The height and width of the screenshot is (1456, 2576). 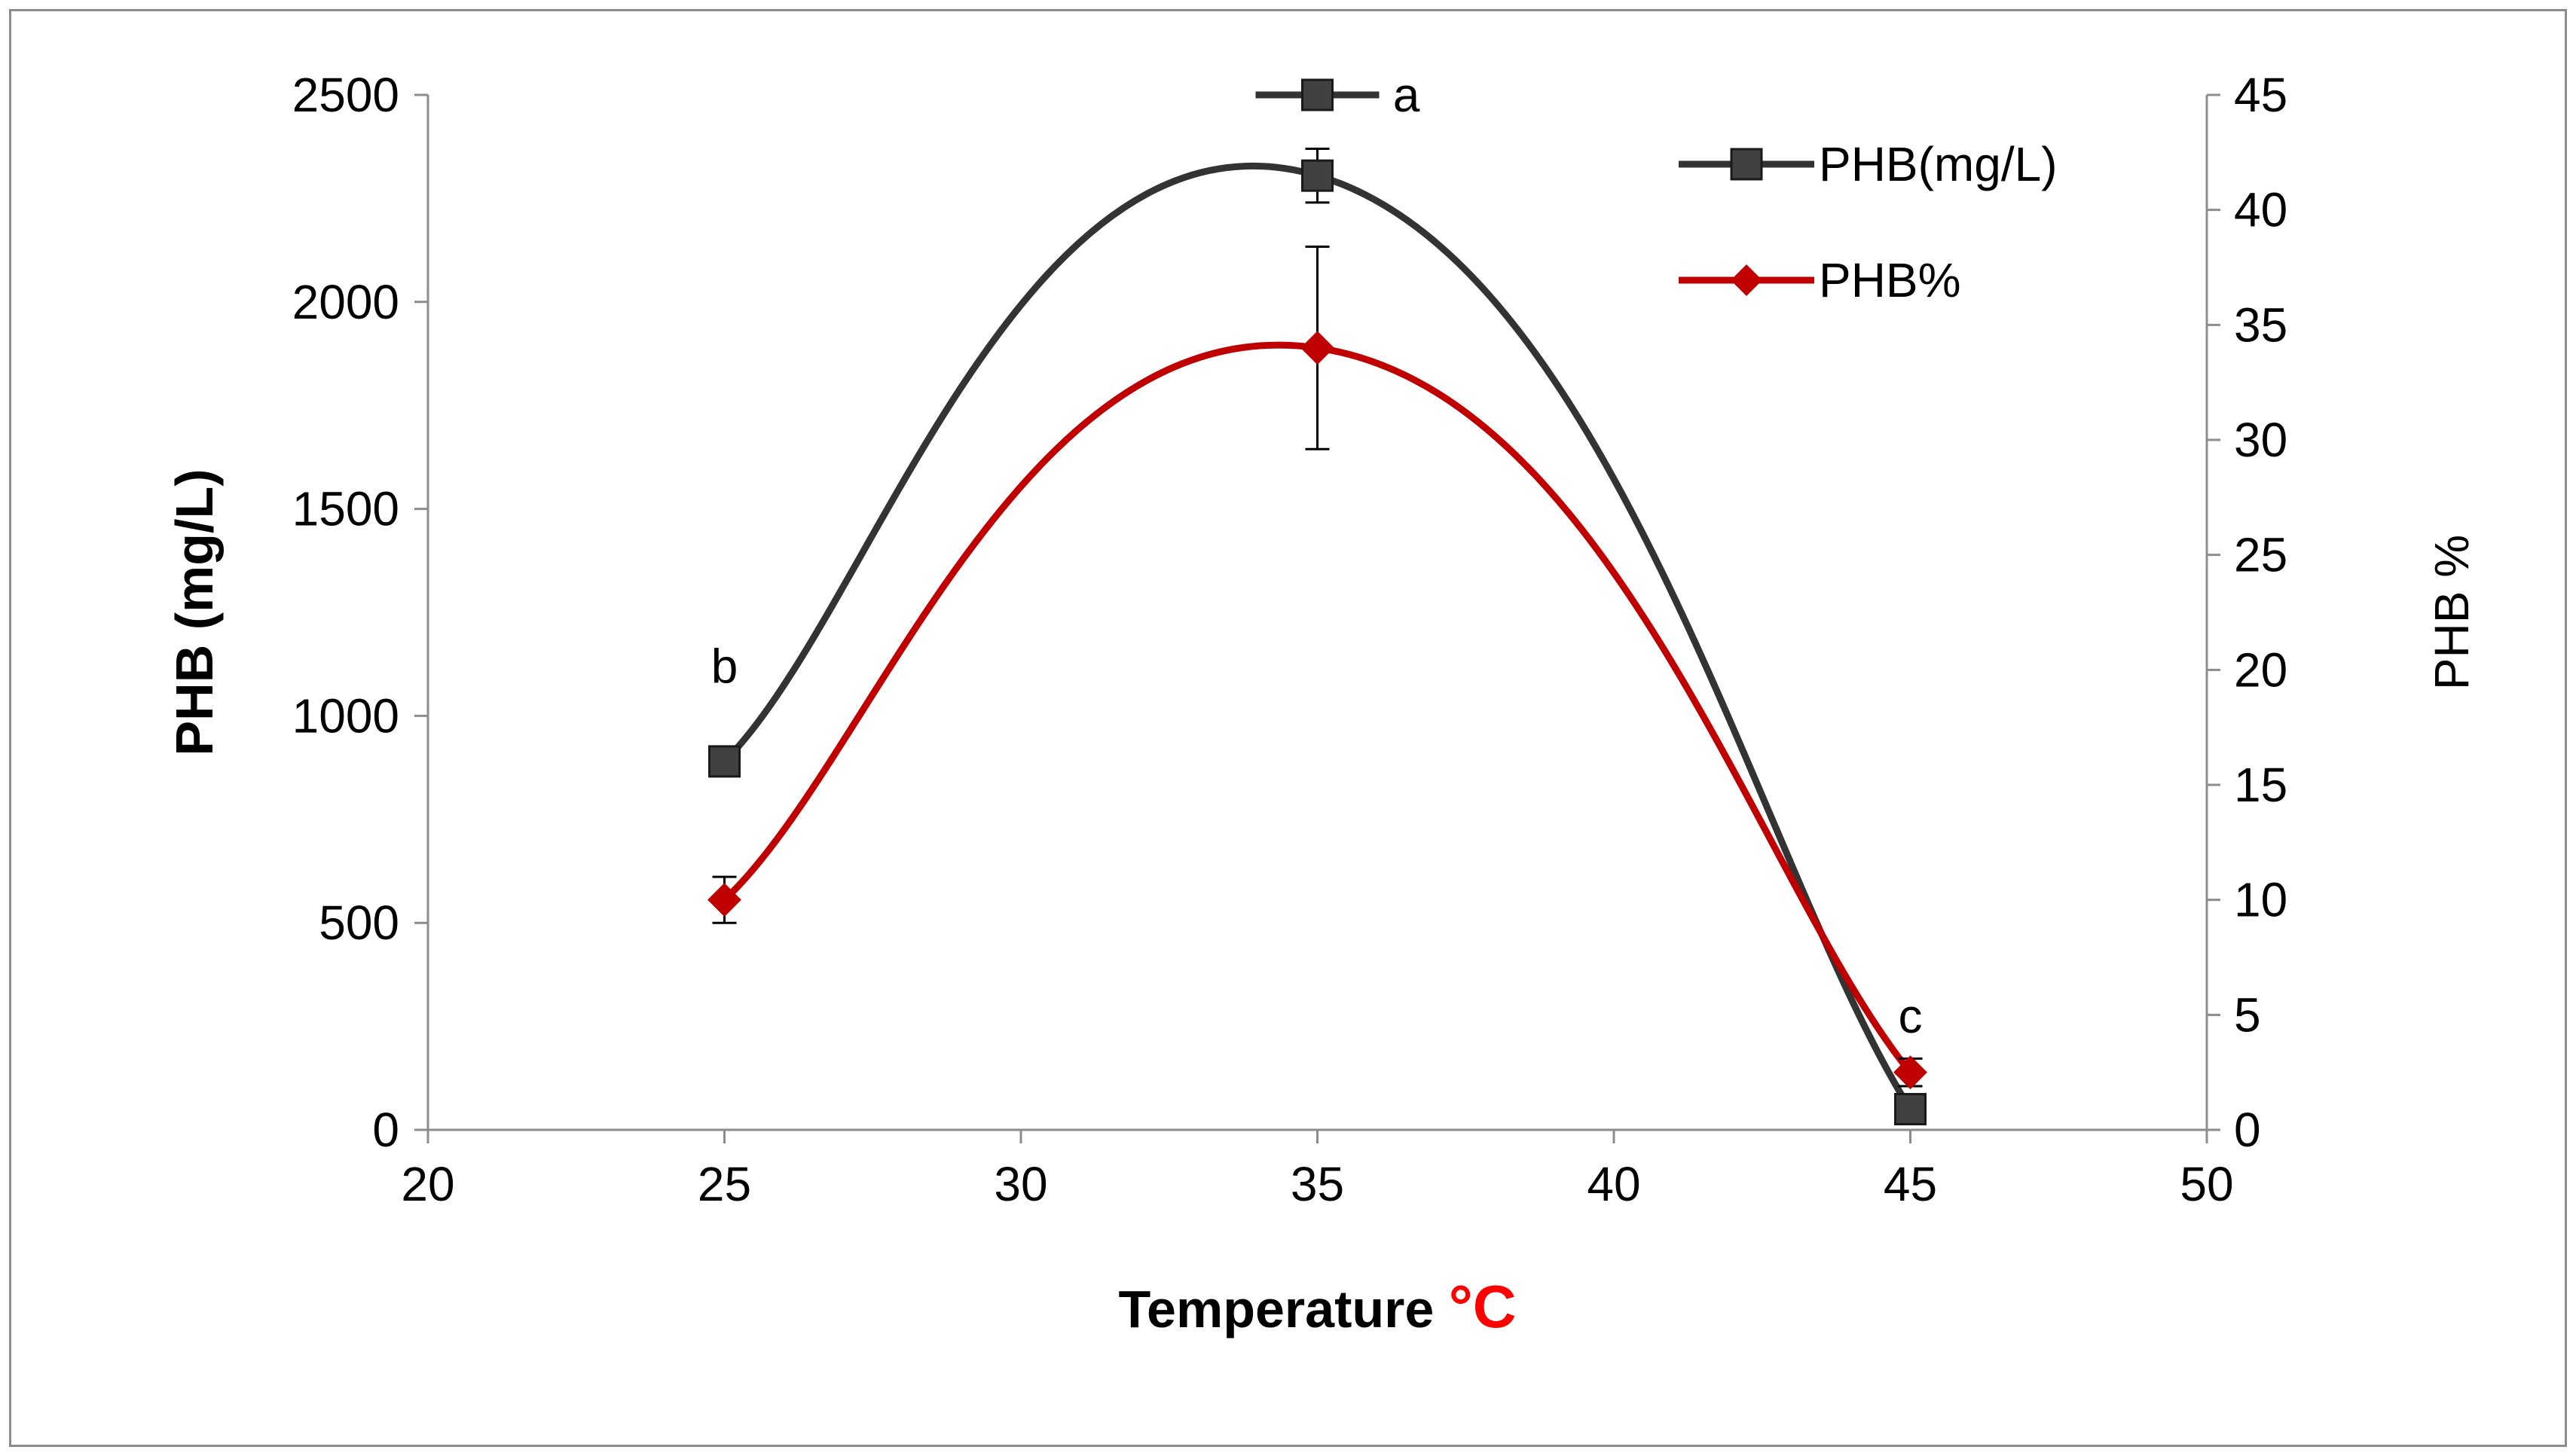 I want to click on y-right-tick-label: 45, so click(x=2260, y=95).